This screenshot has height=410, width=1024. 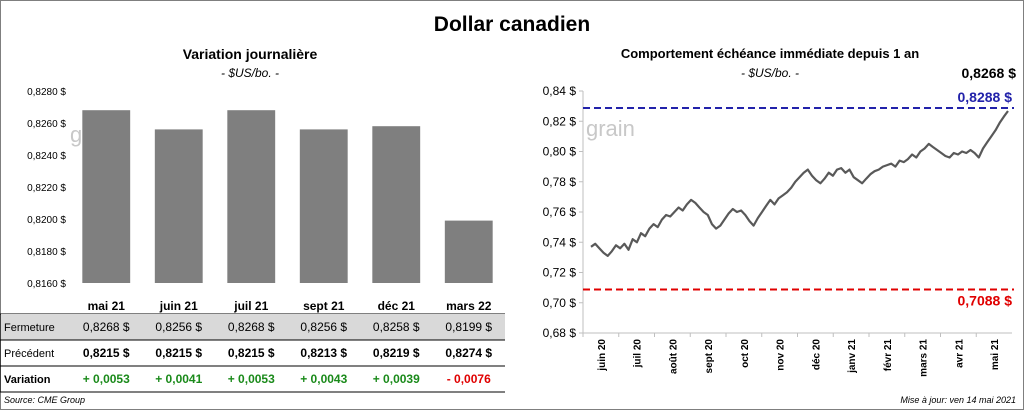 What do you see at coordinates (709, 356) in the screenshot?
I see `x-tick-label: sept 20` at bounding box center [709, 356].